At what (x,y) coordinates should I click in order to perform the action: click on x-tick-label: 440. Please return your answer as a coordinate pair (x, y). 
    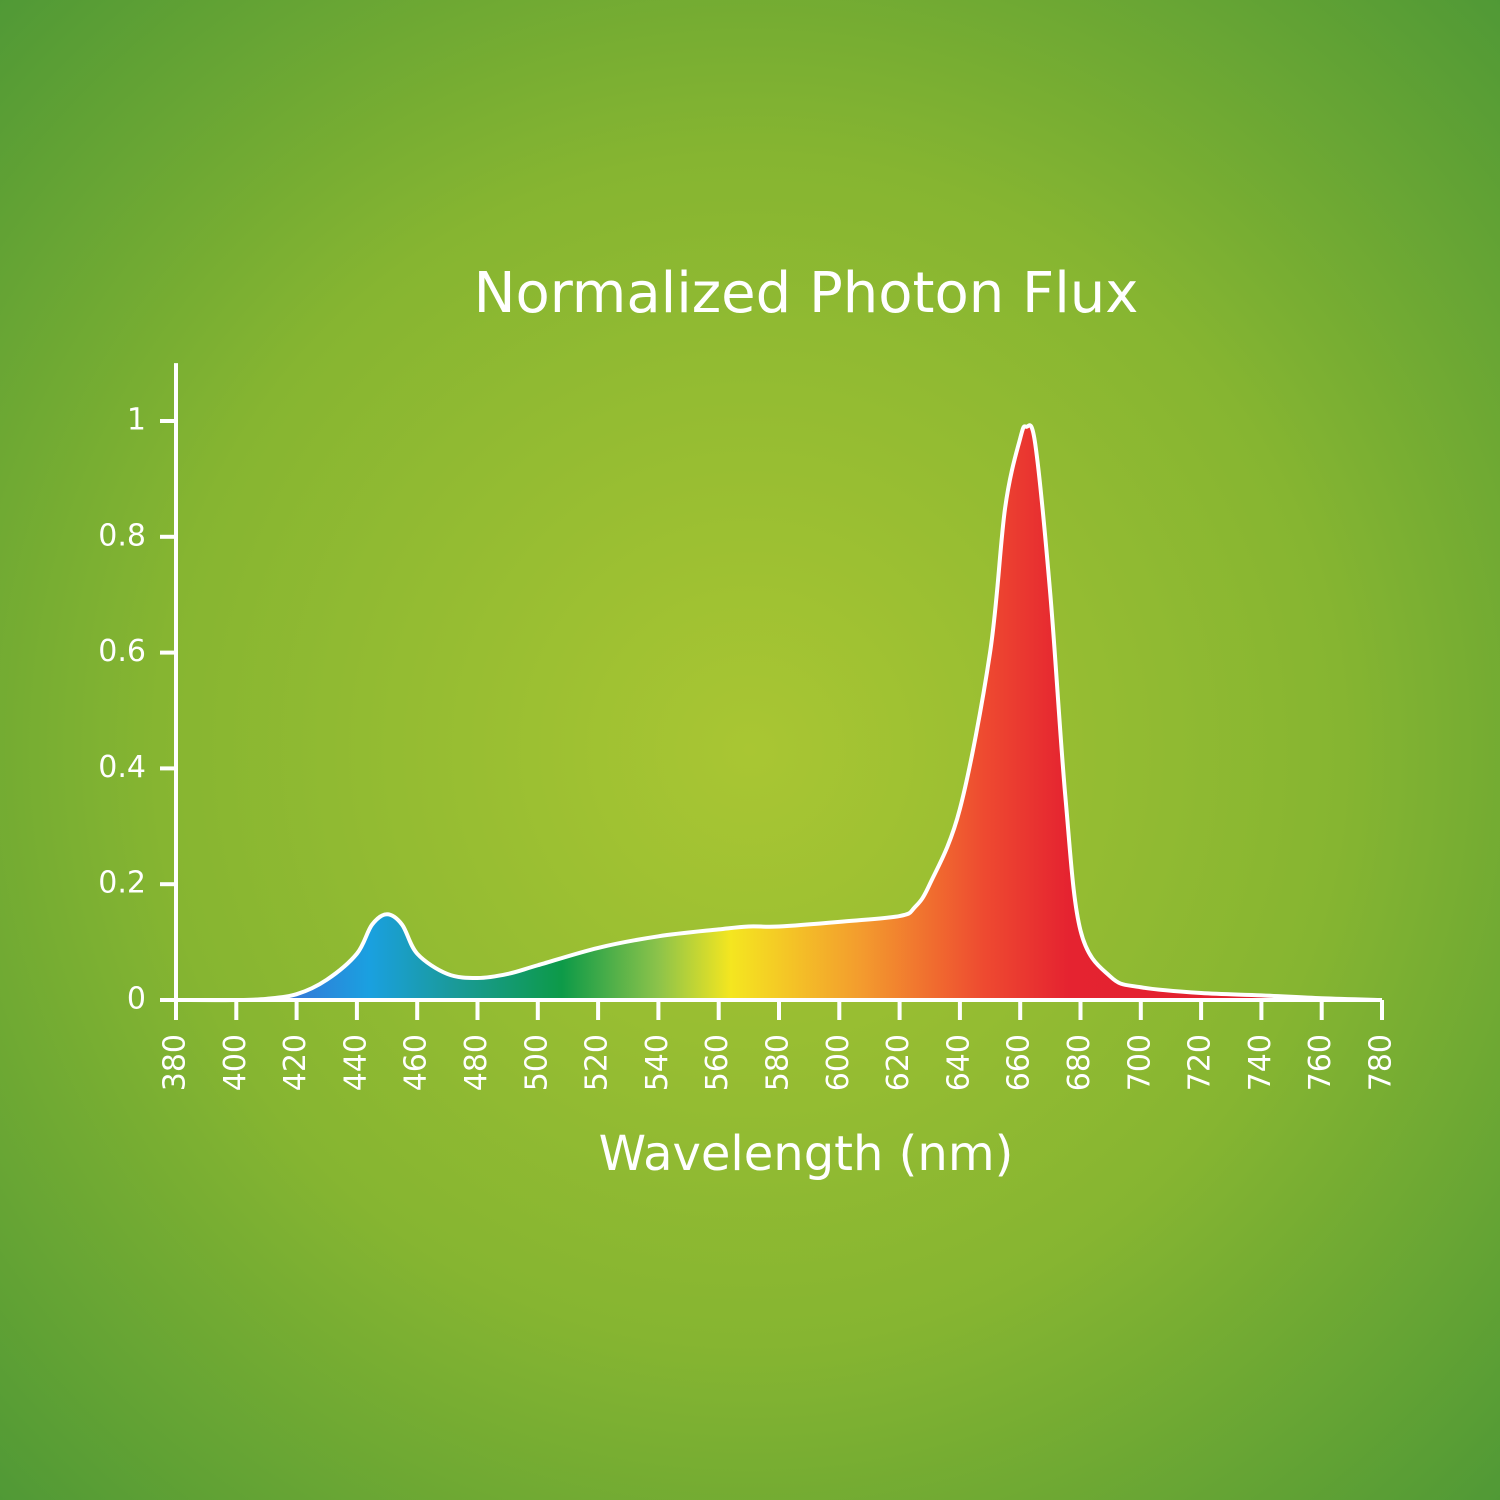
    Looking at the image, I should click on (355, 1062).